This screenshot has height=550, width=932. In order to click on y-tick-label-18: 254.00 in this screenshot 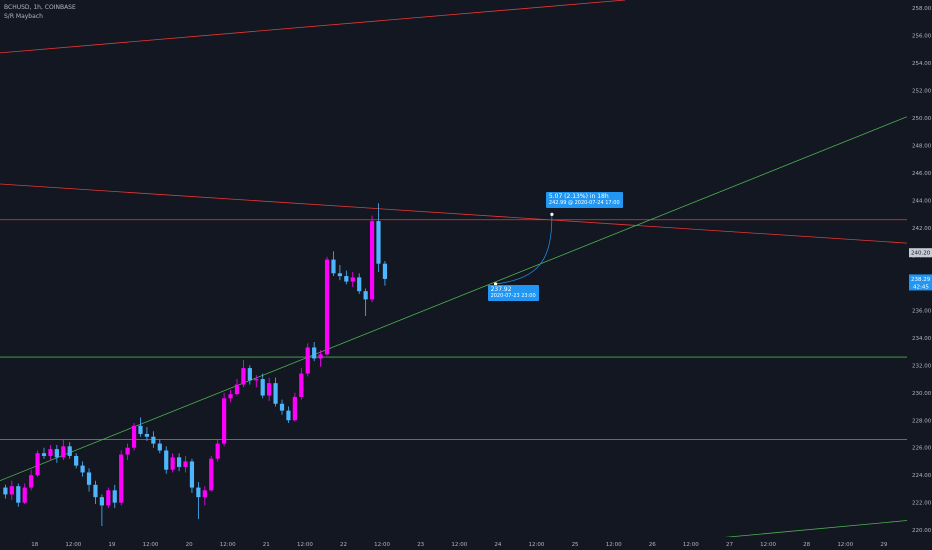, I will do `click(922, 64)`.